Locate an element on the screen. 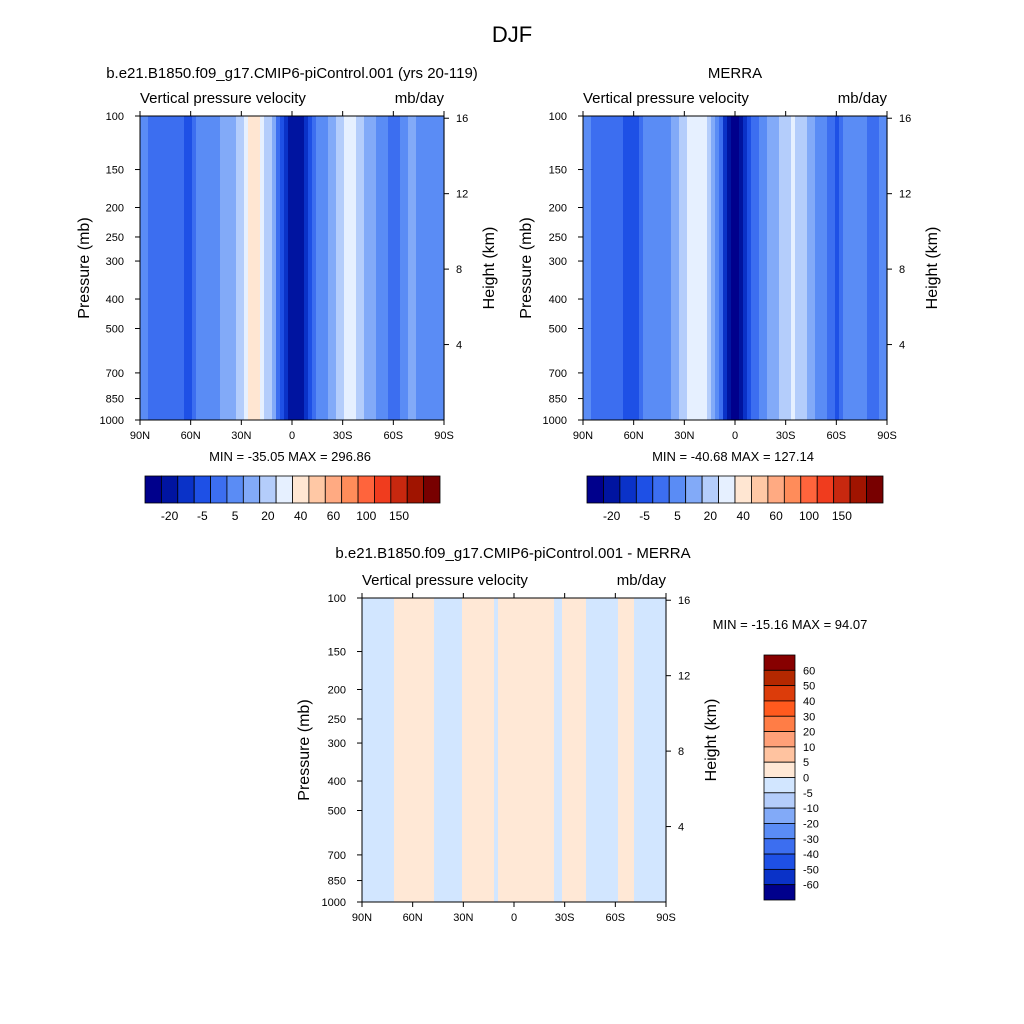 The width and height of the screenshot is (1024, 1024). y-tick-label: 100 is located at coordinates (337, 599).